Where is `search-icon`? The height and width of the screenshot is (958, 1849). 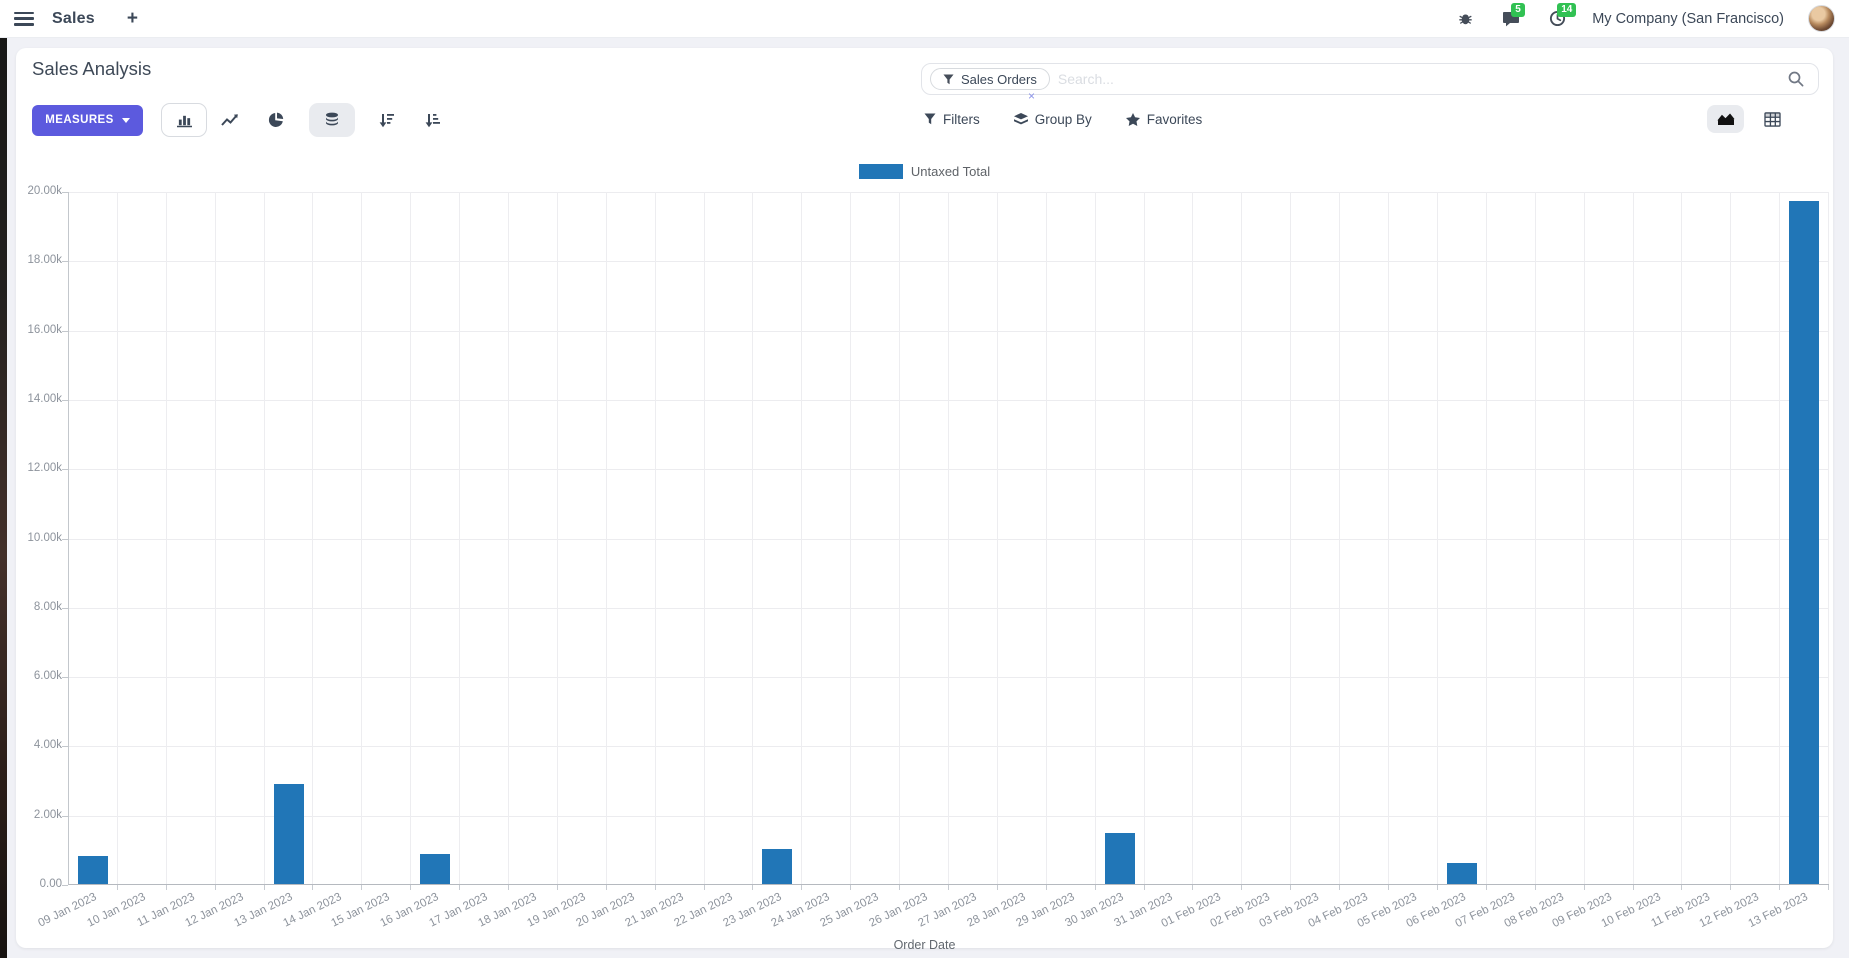
search-icon is located at coordinates (1796, 79).